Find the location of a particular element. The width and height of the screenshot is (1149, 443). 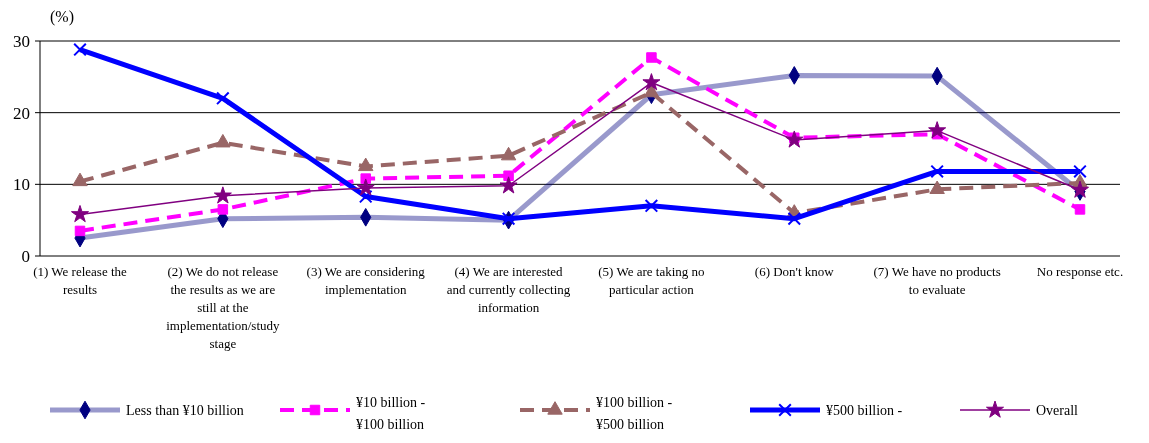

legend-label: ¥10 billion - ¥100 billion is located at coordinates (391, 413).